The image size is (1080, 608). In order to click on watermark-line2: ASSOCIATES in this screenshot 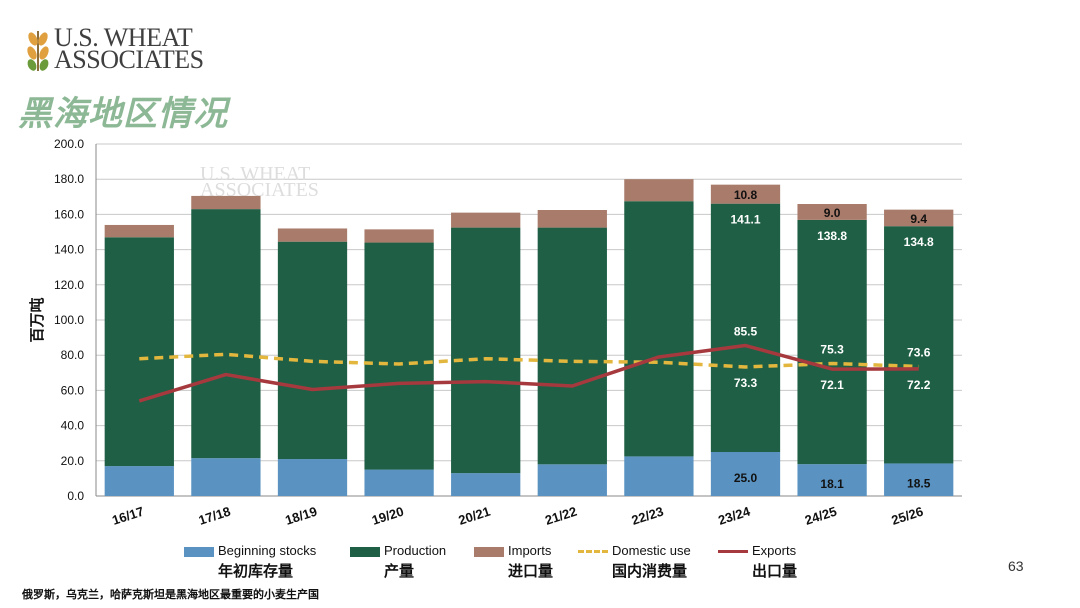, I will do `click(259, 190)`.